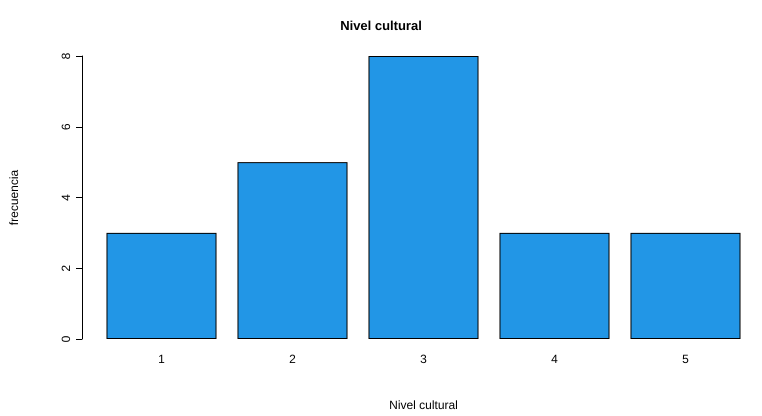 This screenshot has height=416, width=762. What do you see at coordinates (66, 56) in the screenshot?
I see `y-tick-label: 8` at bounding box center [66, 56].